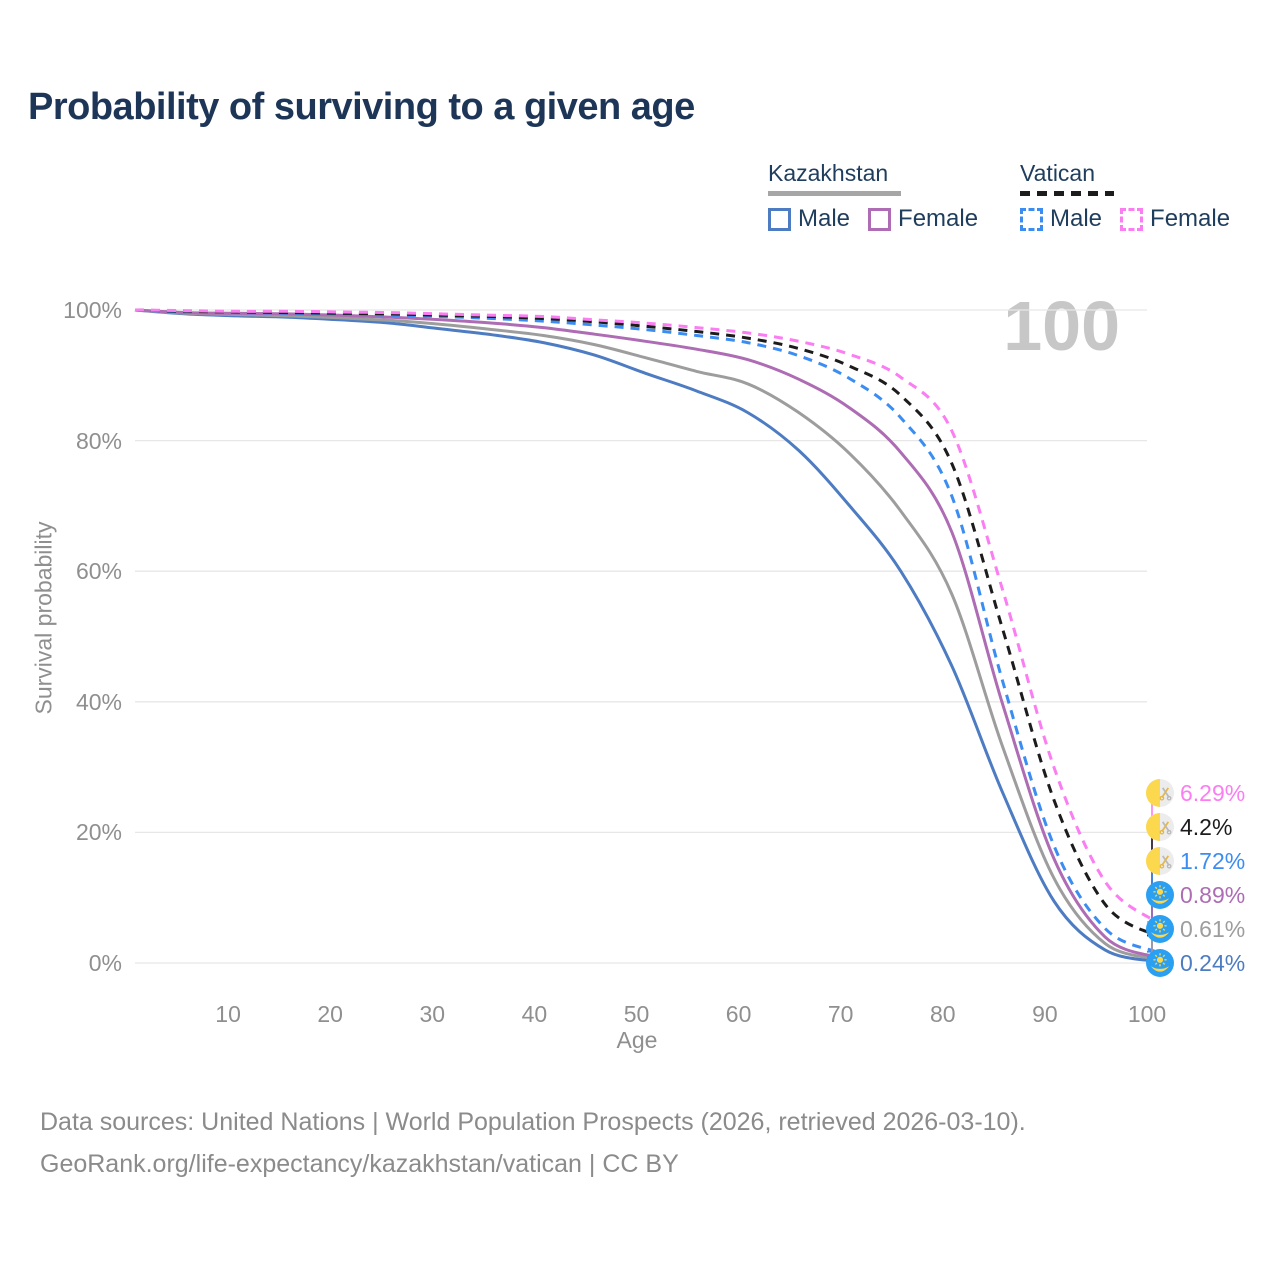  What do you see at coordinates (1213, 928) in the screenshot?
I see `end-label-value: 0.61%` at bounding box center [1213, 928].